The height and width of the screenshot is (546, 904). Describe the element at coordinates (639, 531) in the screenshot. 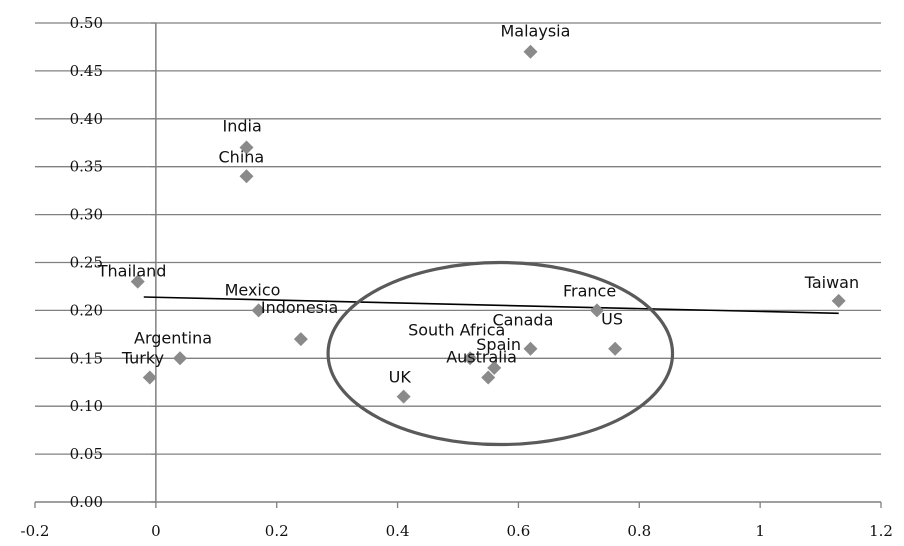

I see `x-tick-label: 0.8` at that location.